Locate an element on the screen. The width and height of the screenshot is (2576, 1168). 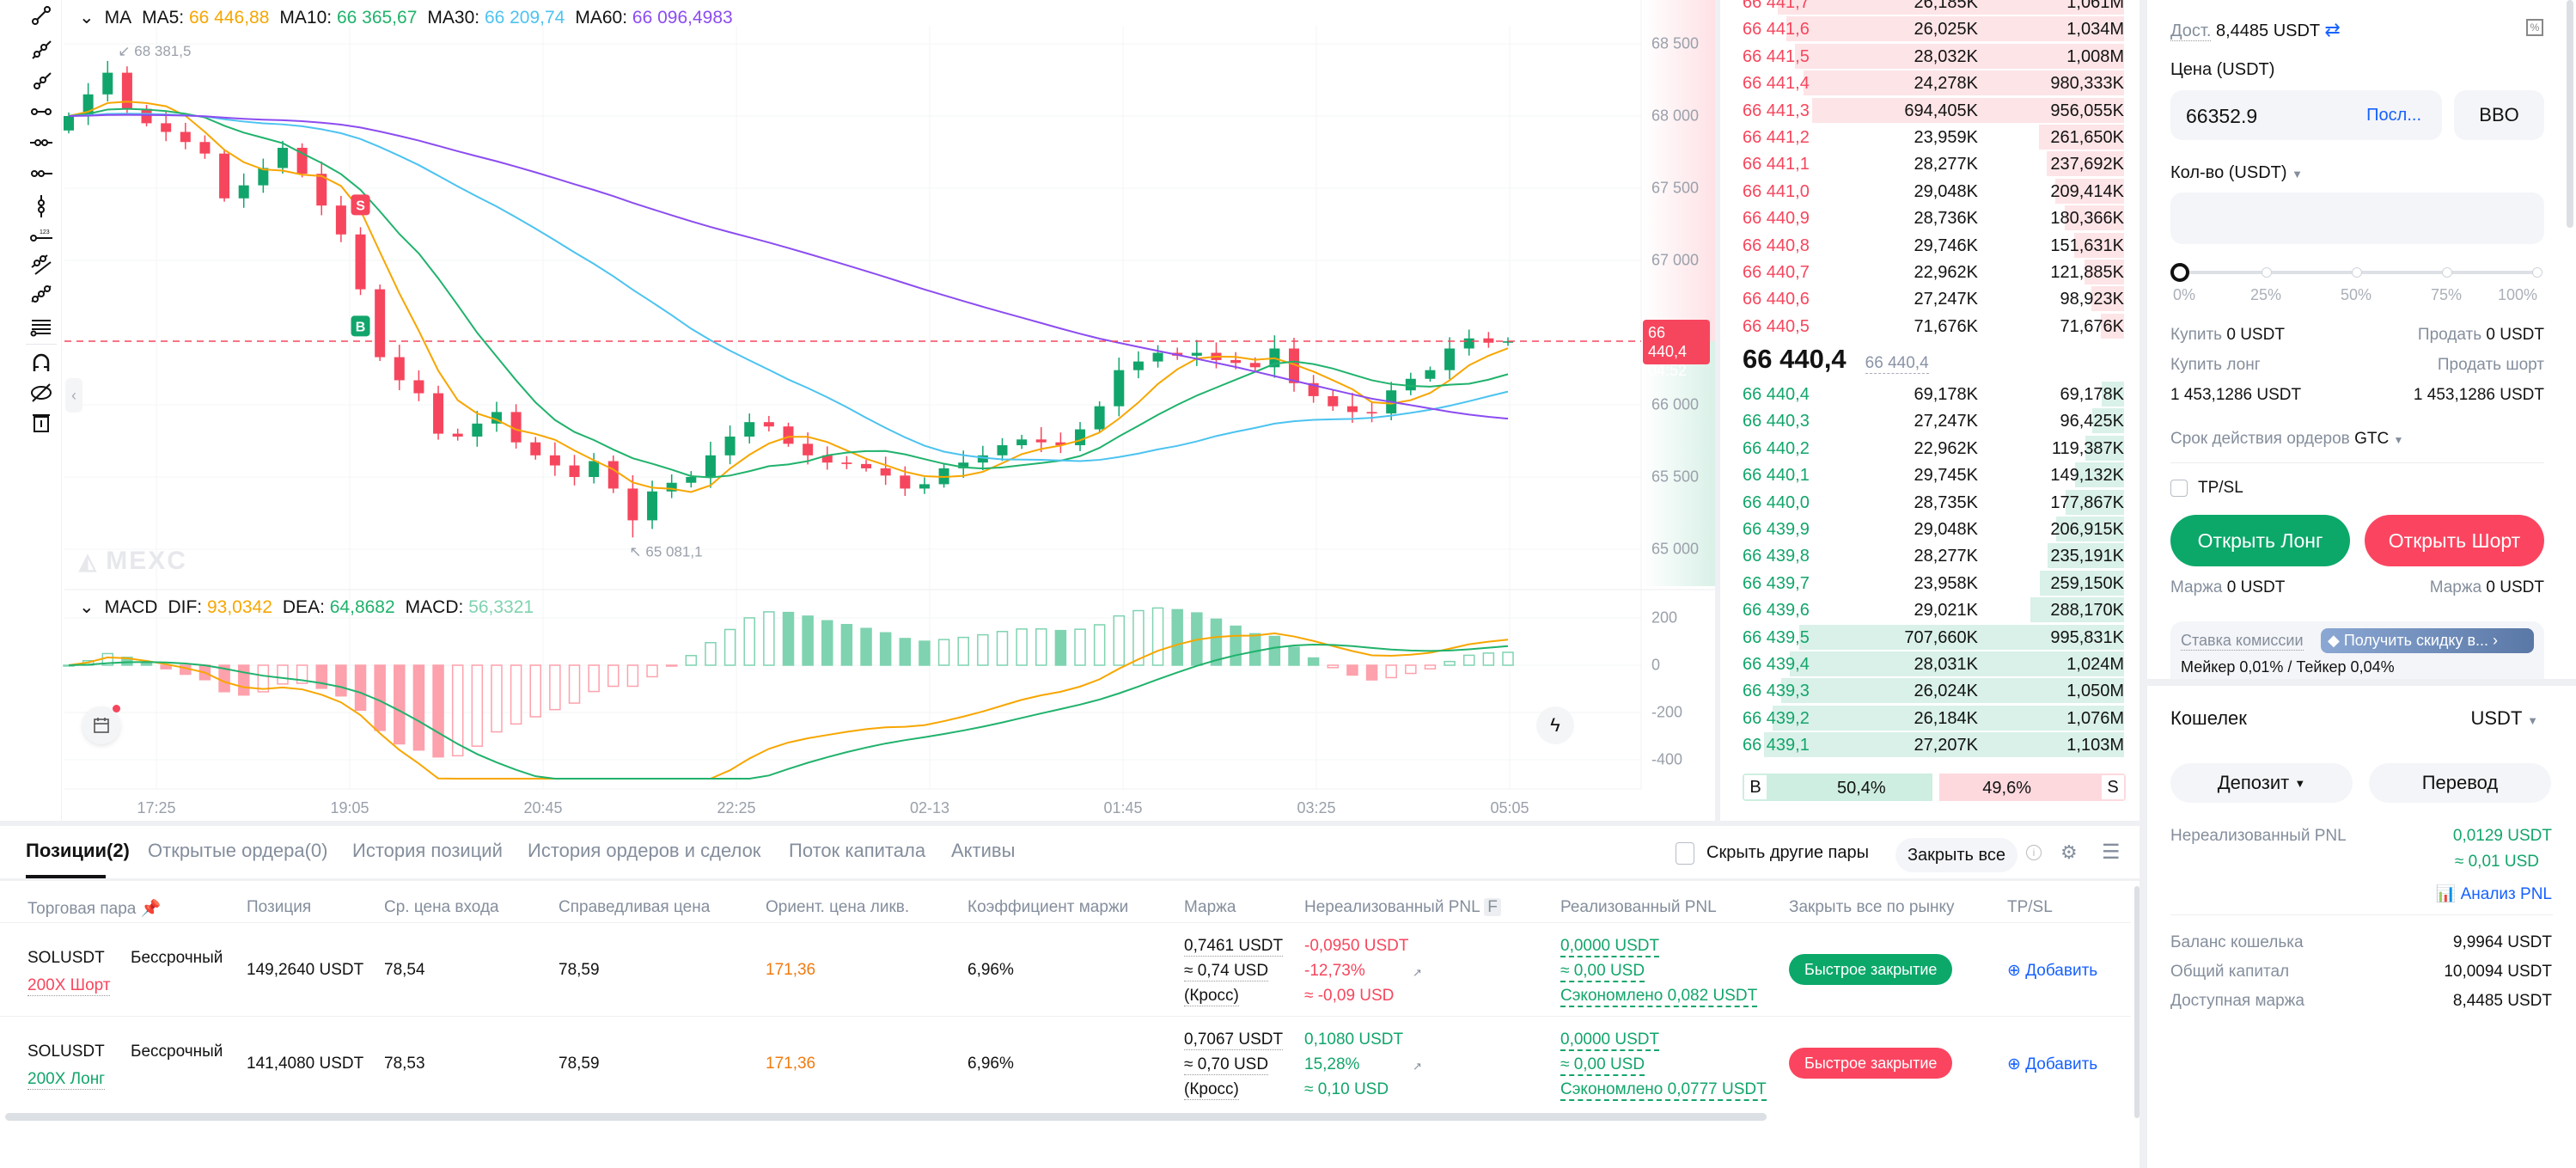
bid-row: 66 440,0 28,735K 177,867K is located at coordinates (1930, 502).